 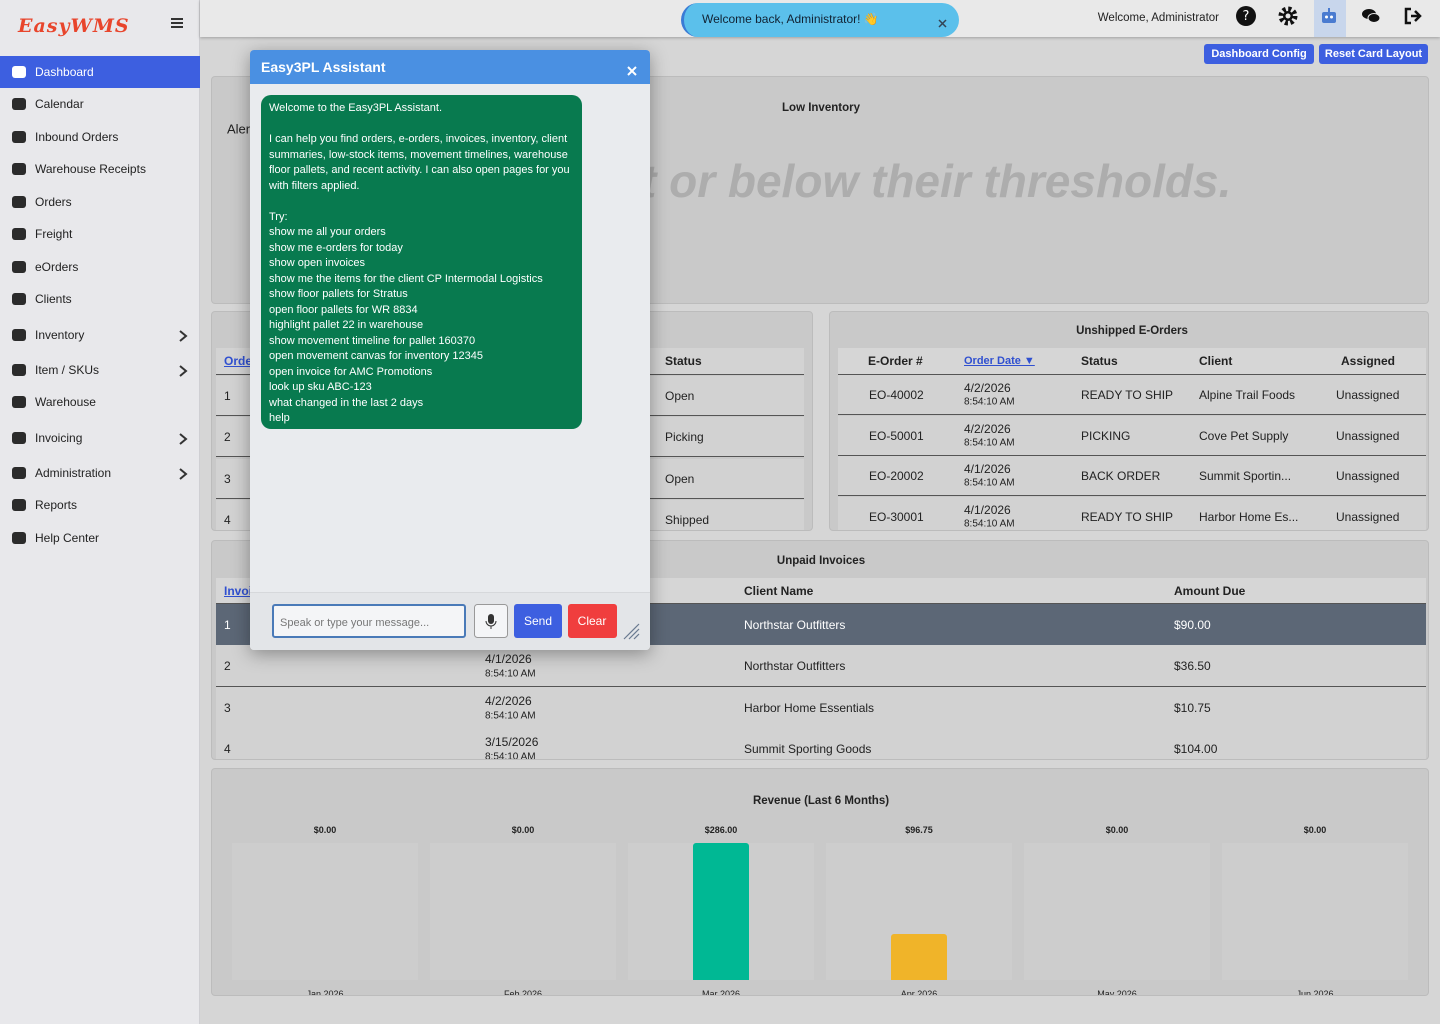 I want to click on suggestion: open invoice for AMC Promotions, so click(x=351, y=371).